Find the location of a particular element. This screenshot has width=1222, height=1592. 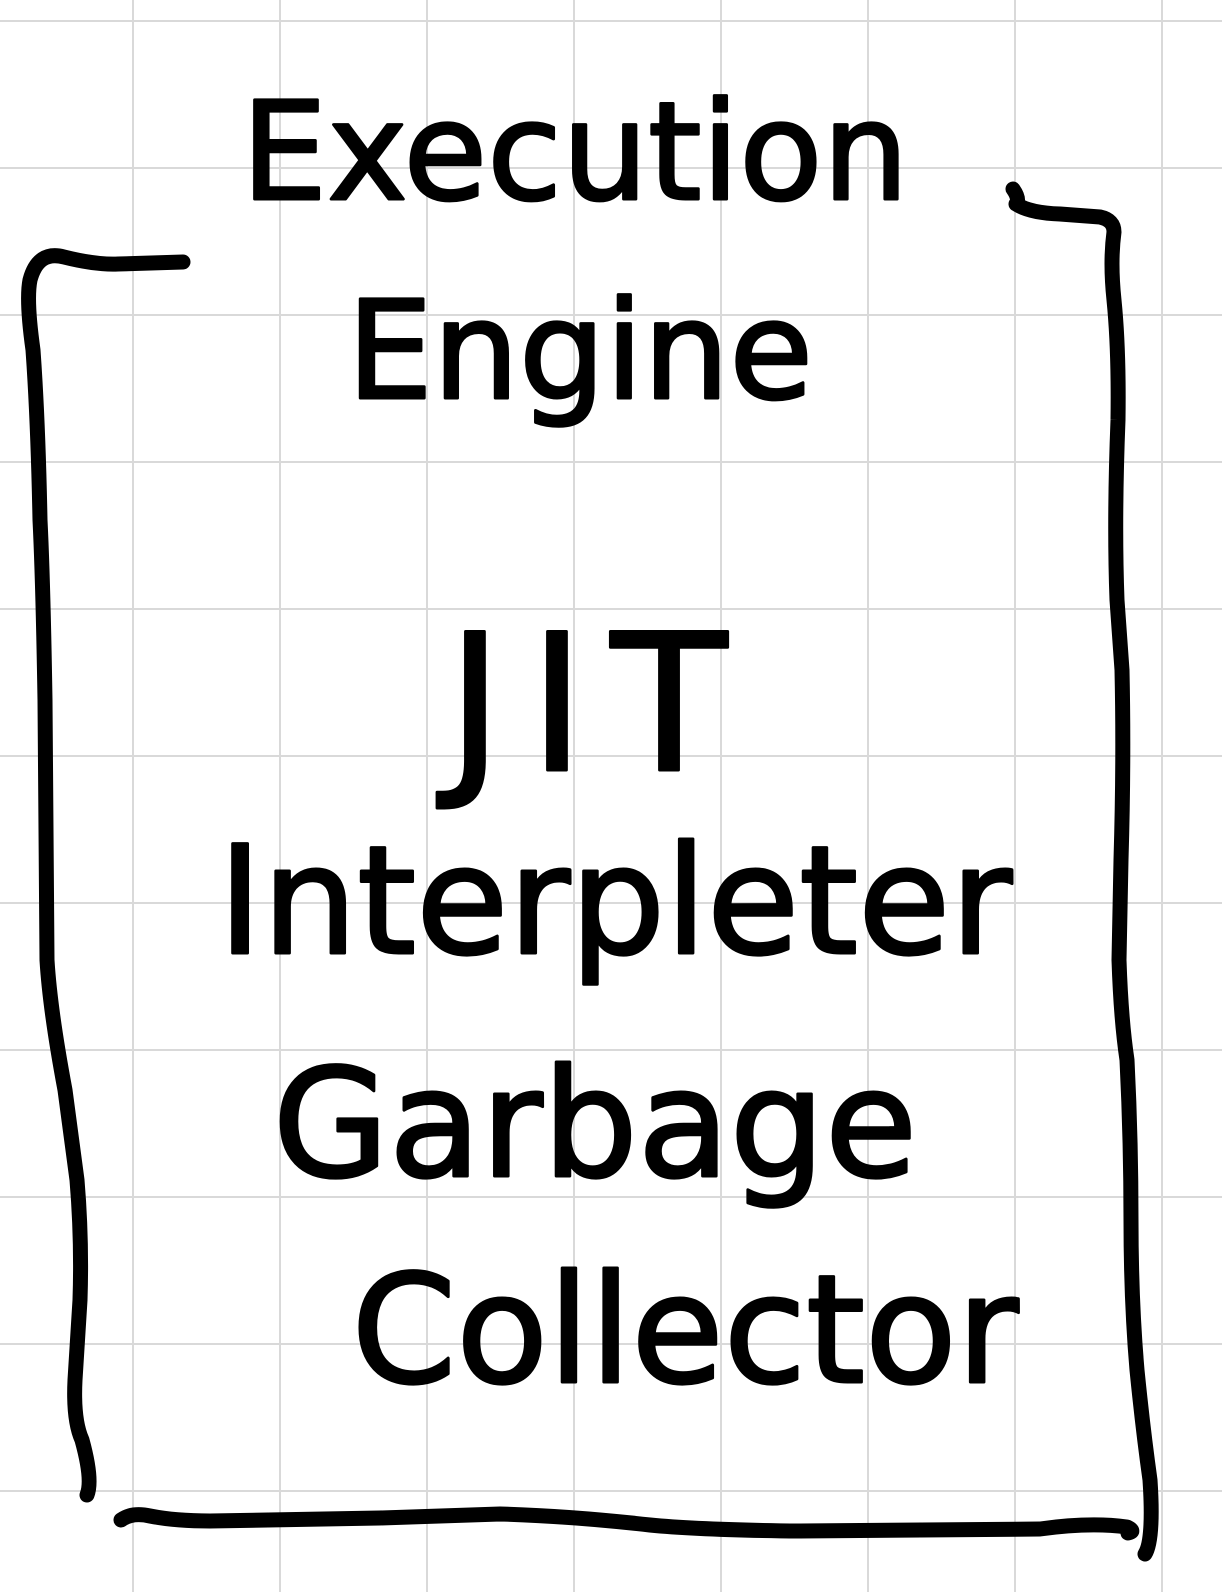

interpreter-label: Interpleter is located at coordinates (615, 902).